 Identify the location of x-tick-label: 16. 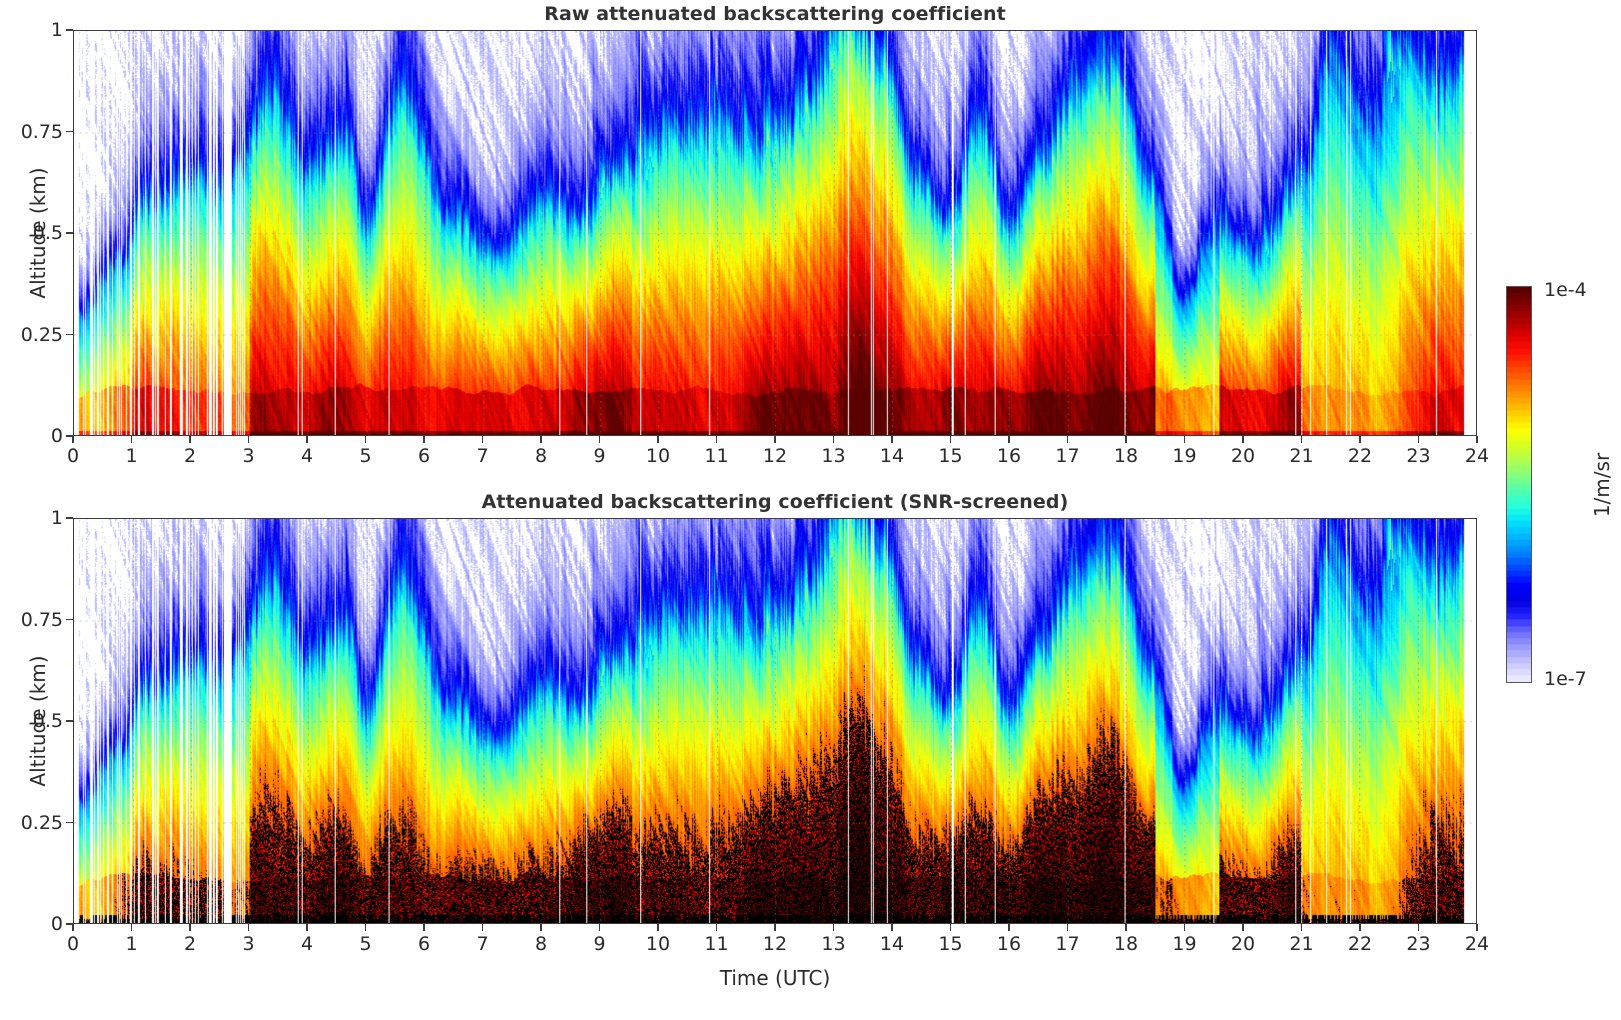
(1009, 944).